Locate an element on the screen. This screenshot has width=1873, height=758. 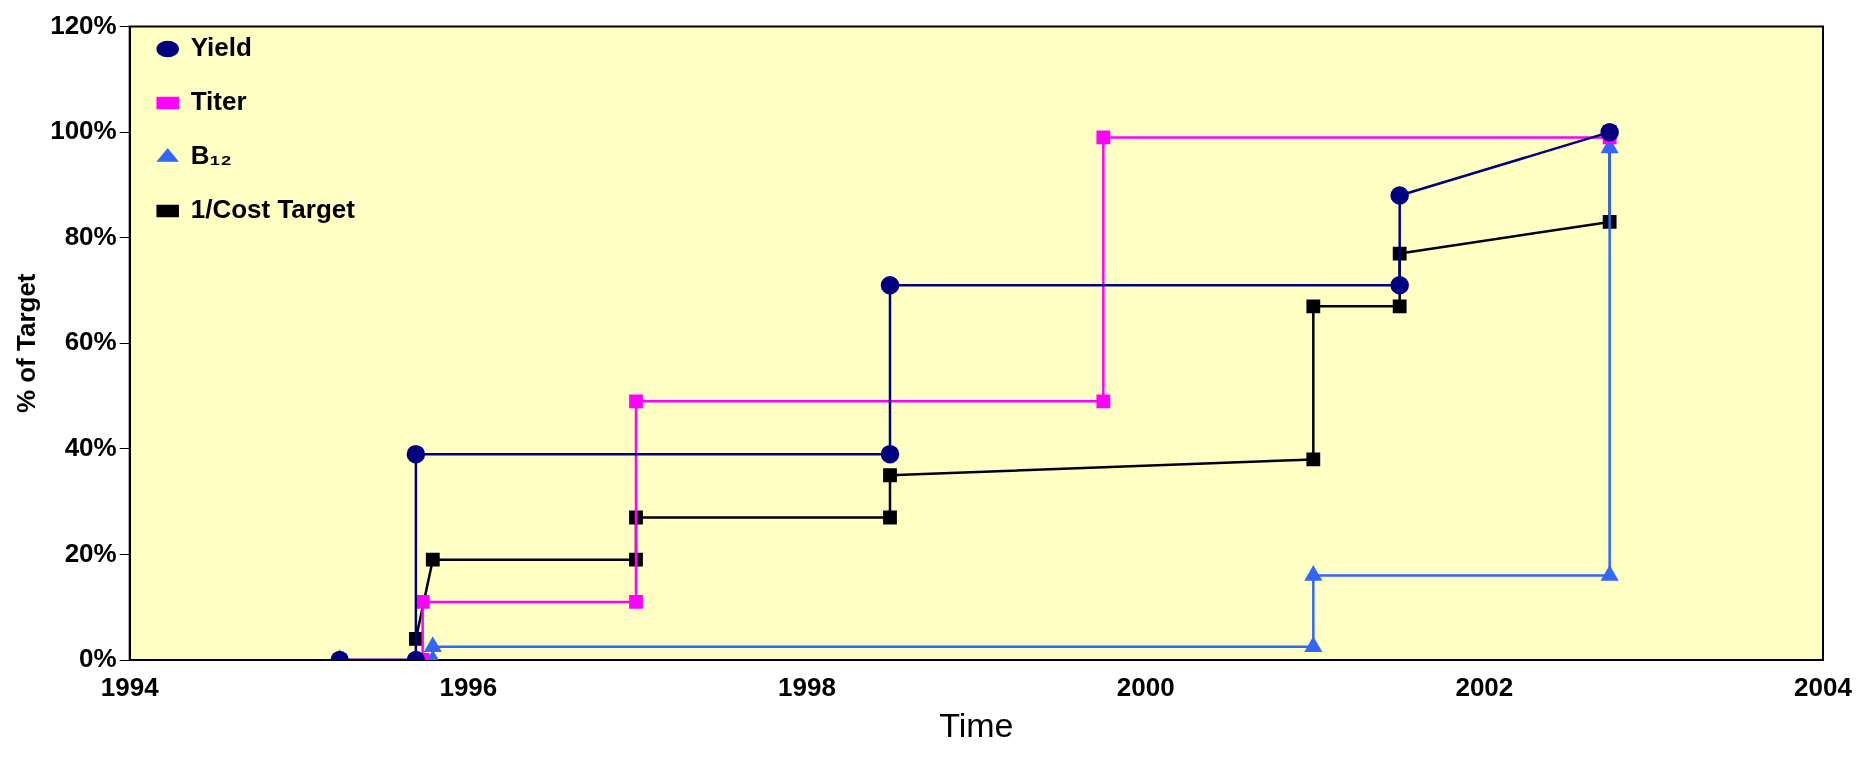
y-tick-label: 100% is located at coordinates (83, 130).